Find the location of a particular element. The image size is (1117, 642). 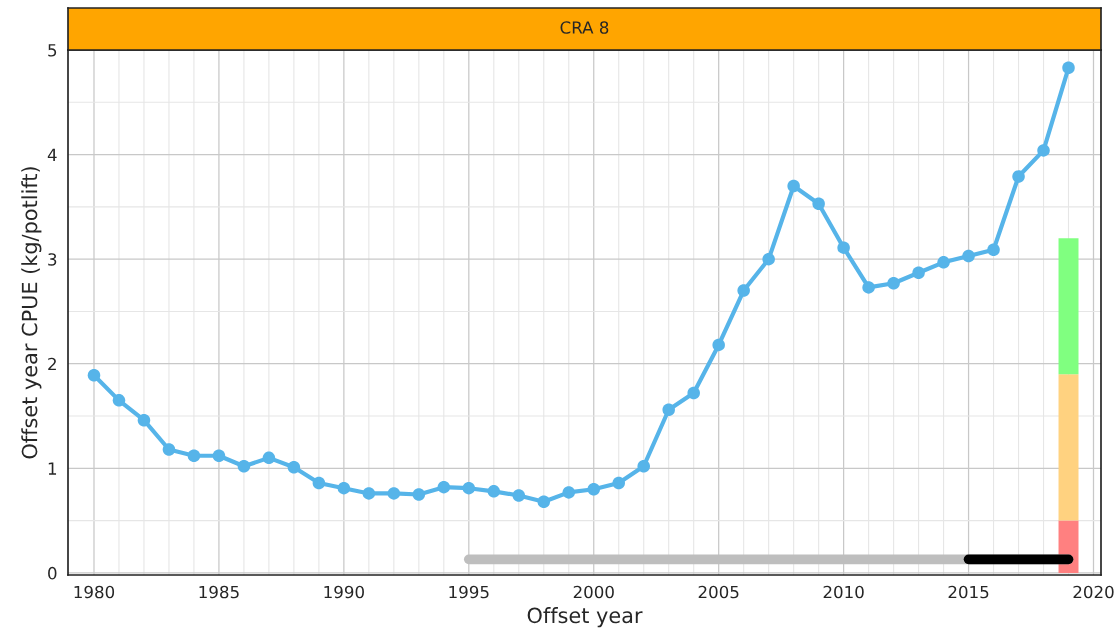

x-tick-label: 1995 is located at coordinates (469, 592).